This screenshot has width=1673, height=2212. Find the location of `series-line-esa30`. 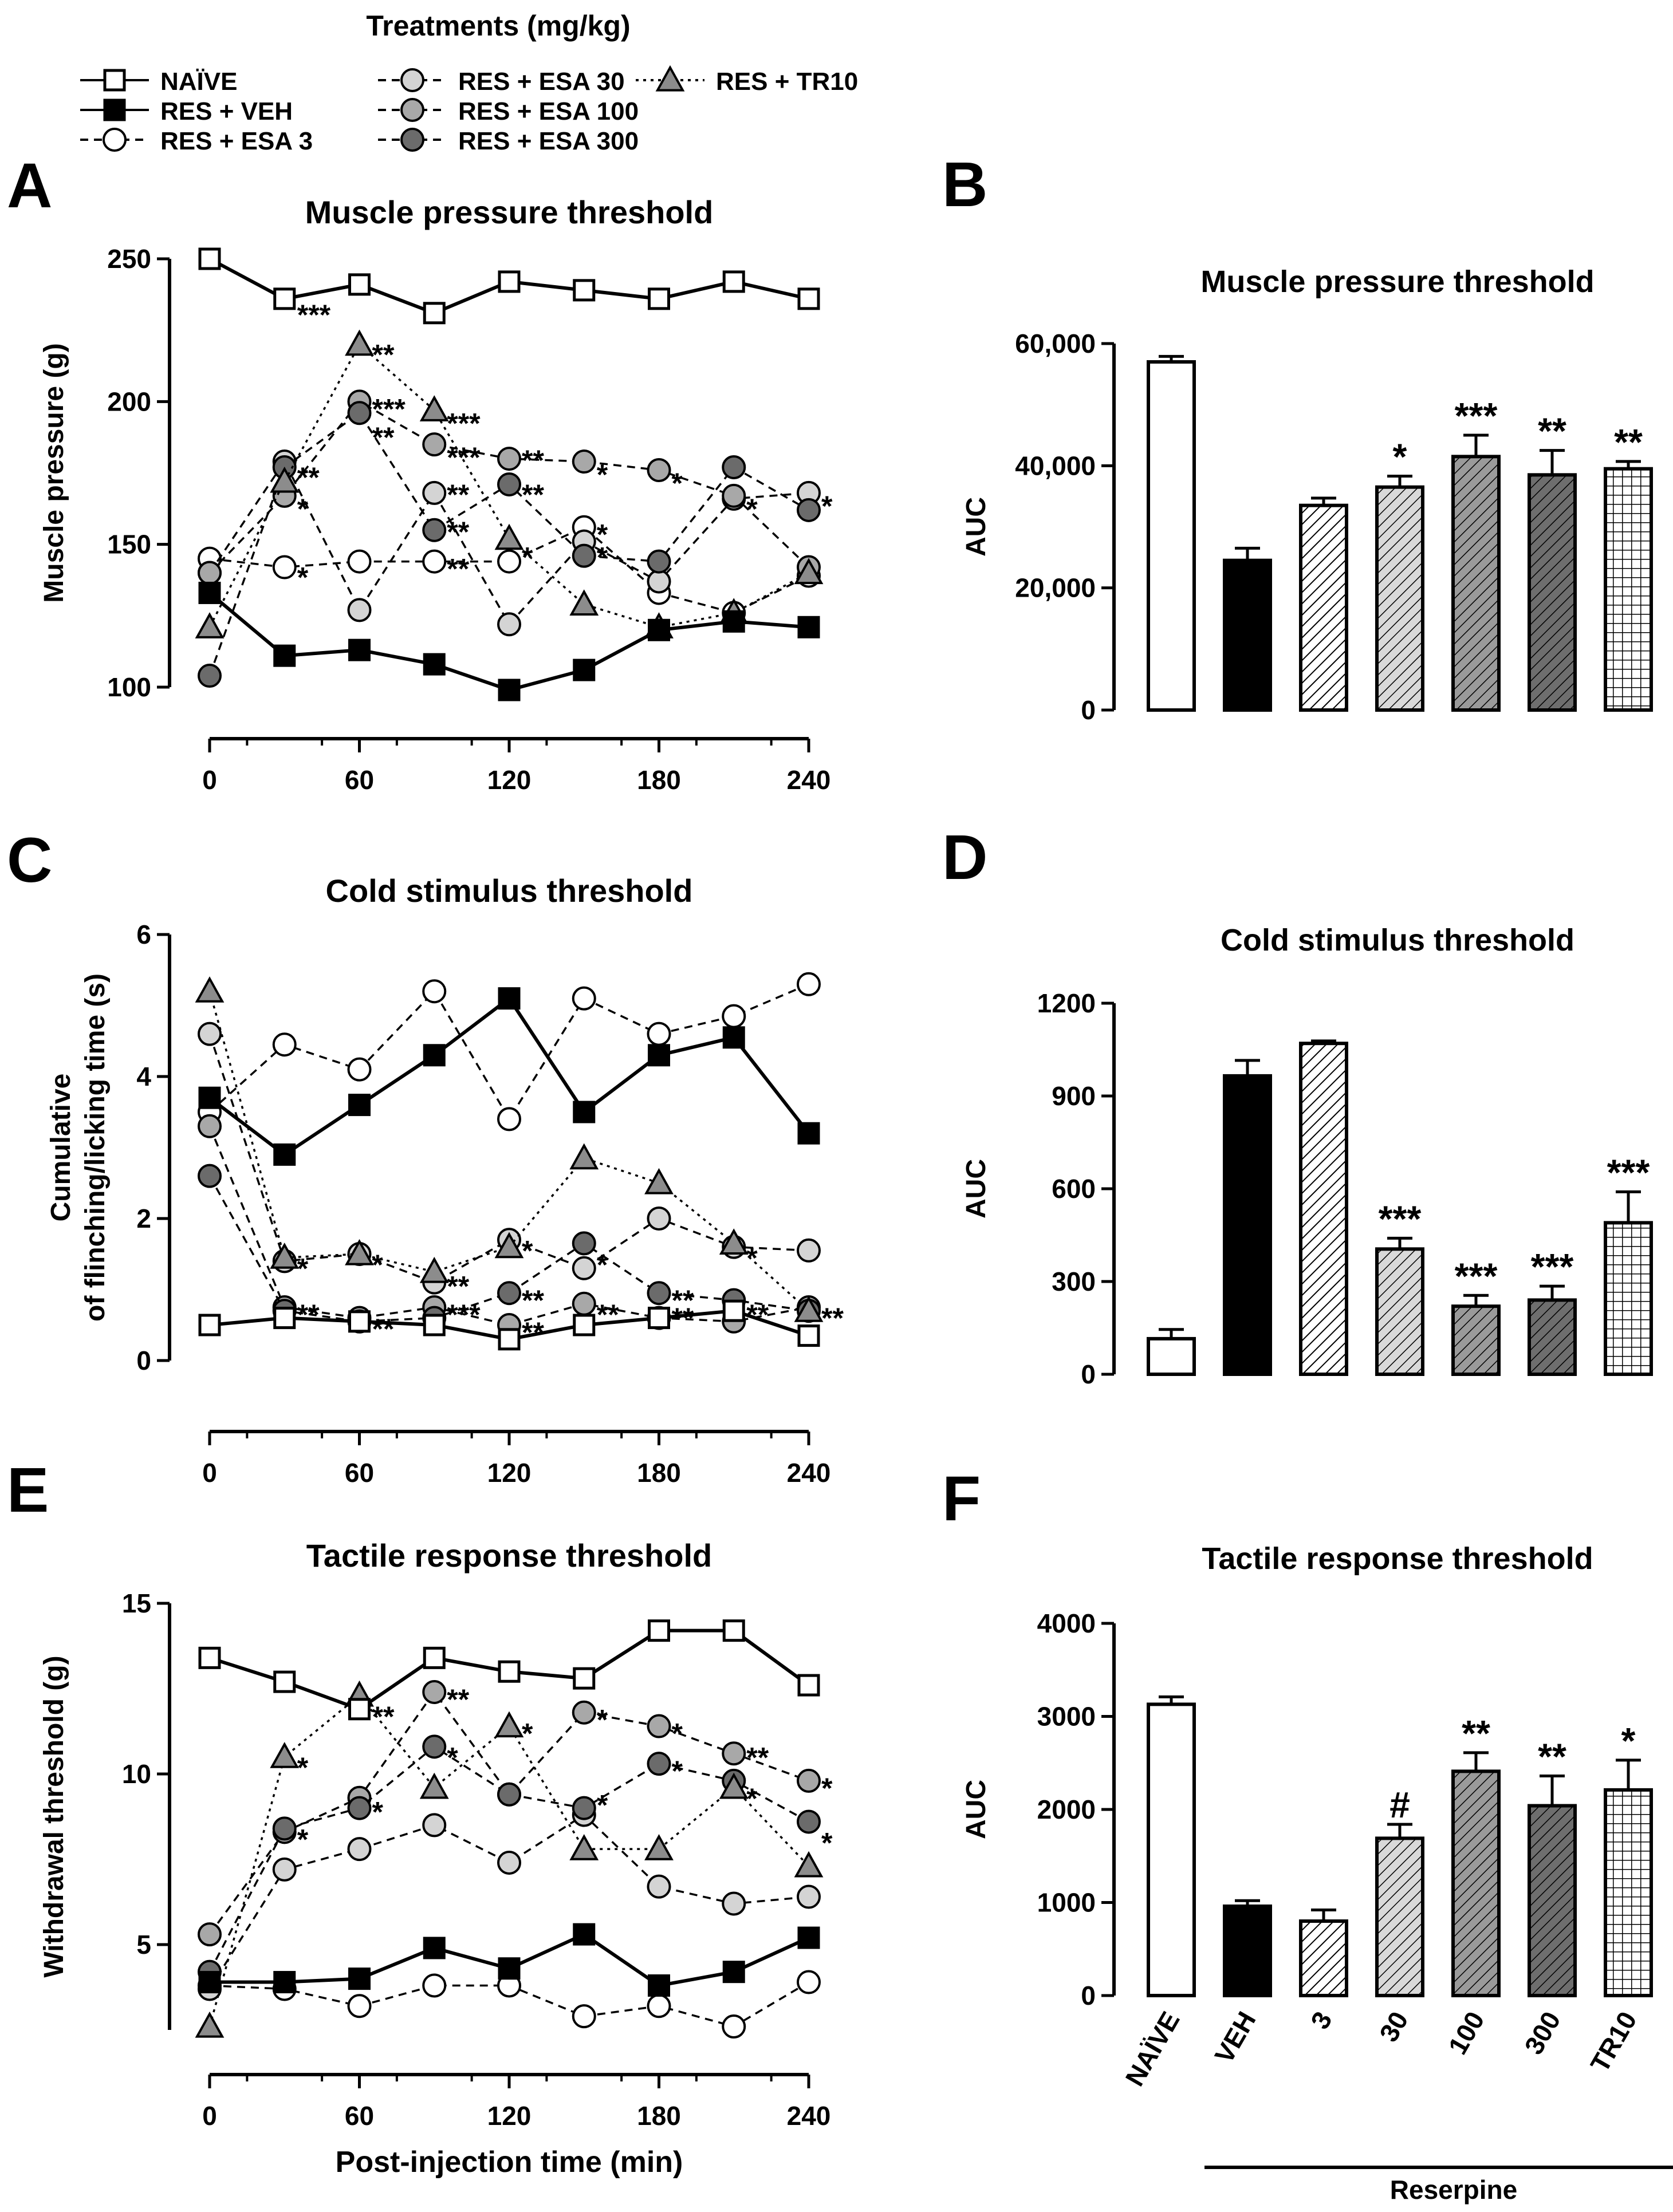

series-line-esa30 is located at coordinates (508, 1159).